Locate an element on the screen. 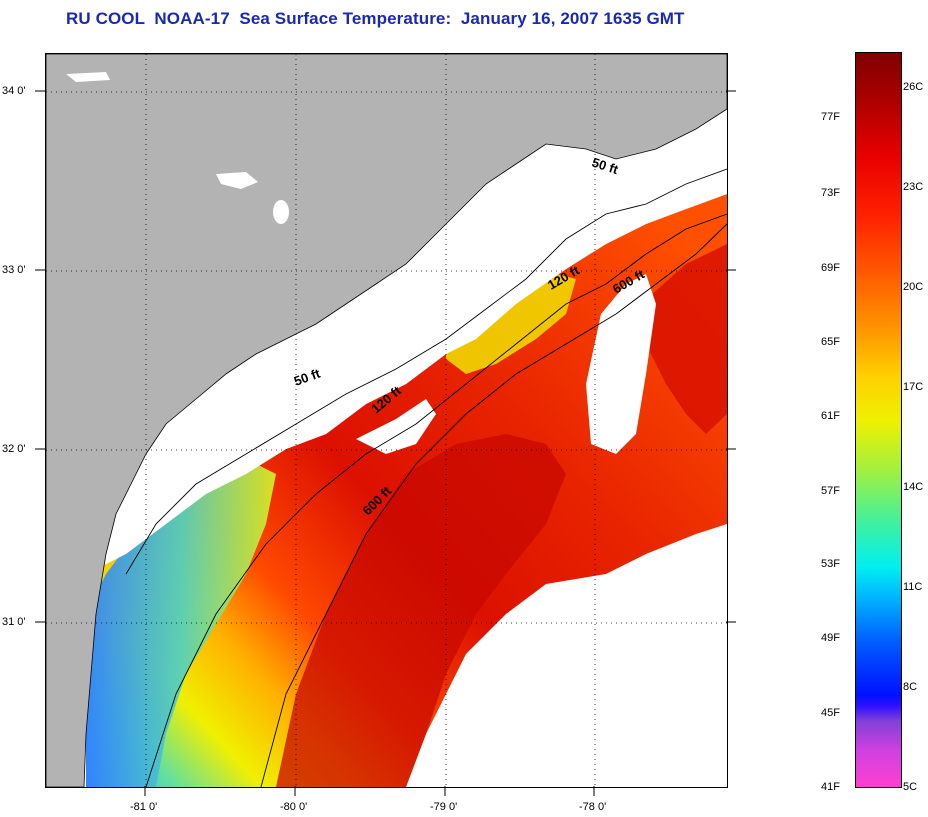 The width and height of the screenshot is (928, 817). colorbar-label-11c: 11C is located at coordinates (913, 587).